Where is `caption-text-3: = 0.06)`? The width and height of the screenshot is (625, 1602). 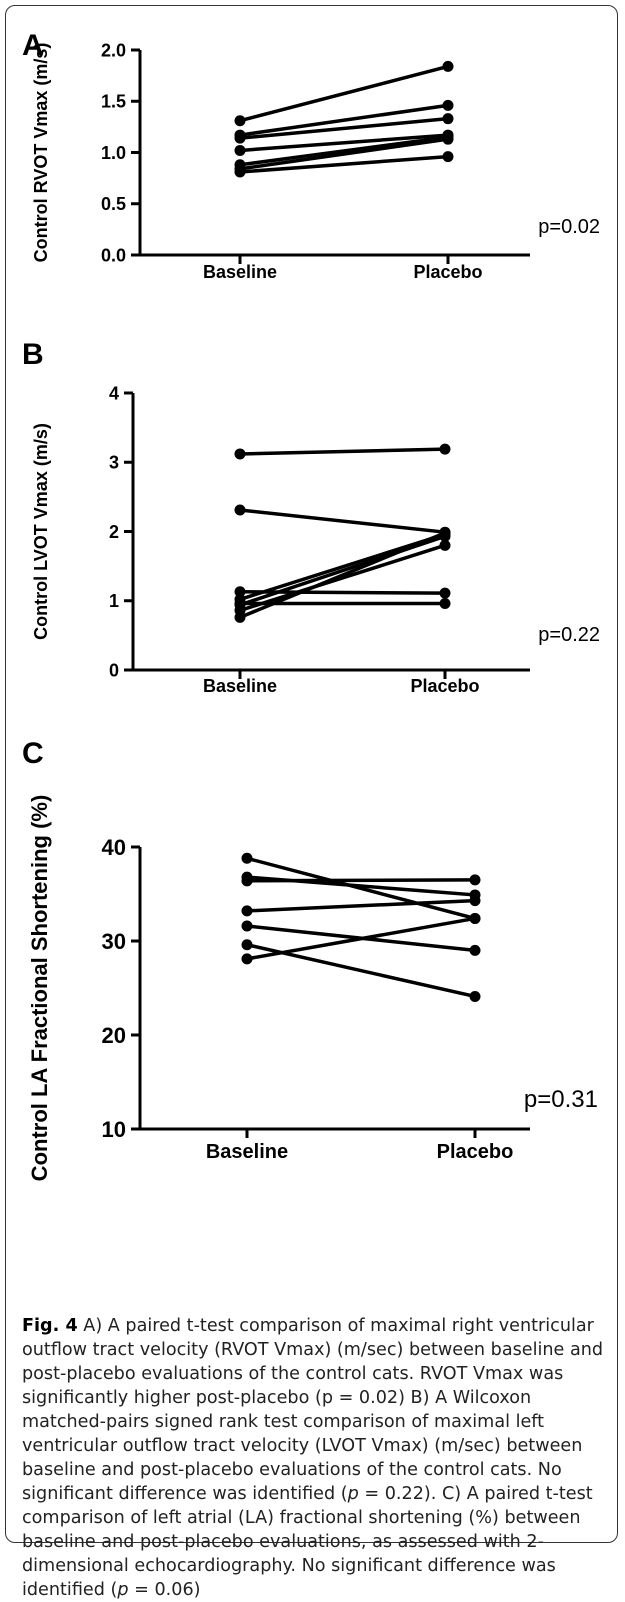 caption-text-3: = 0.06) is located at coordinates (164, 1590).